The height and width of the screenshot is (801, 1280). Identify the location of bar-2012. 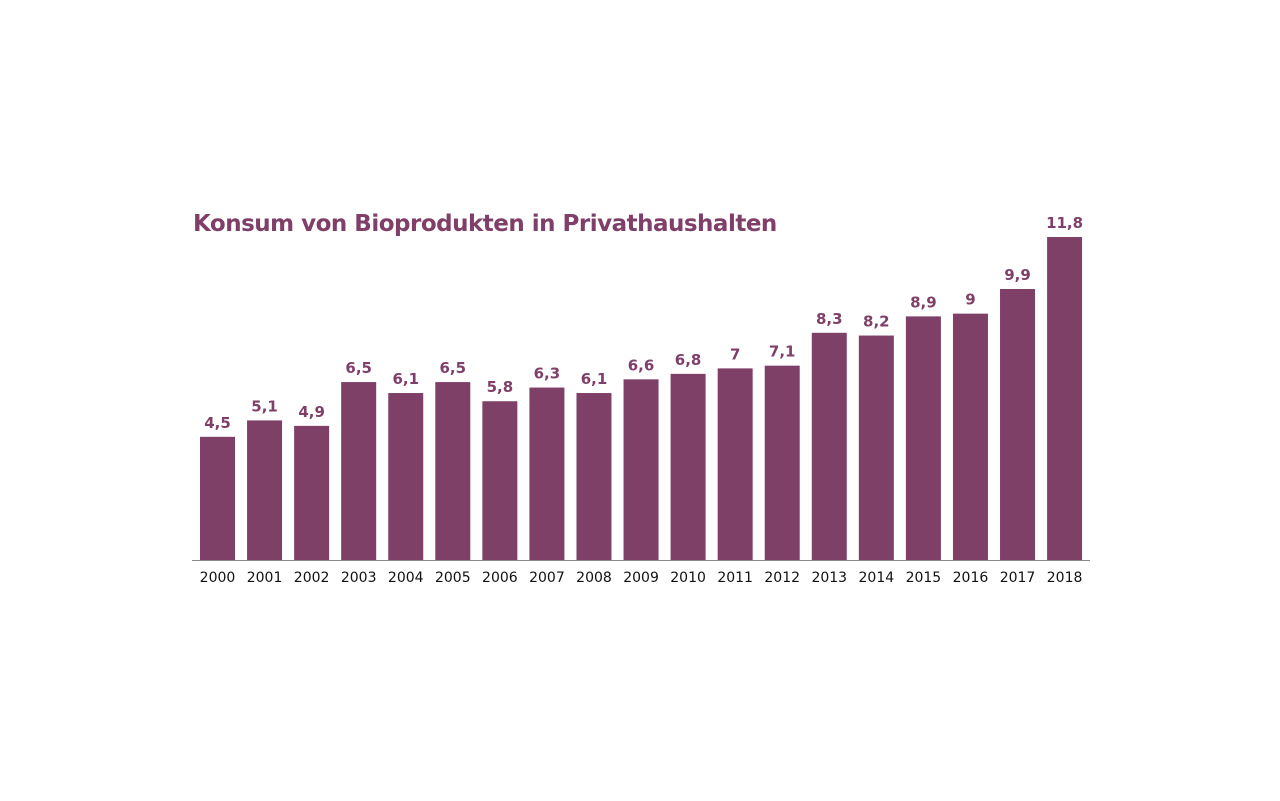
(782, 462).